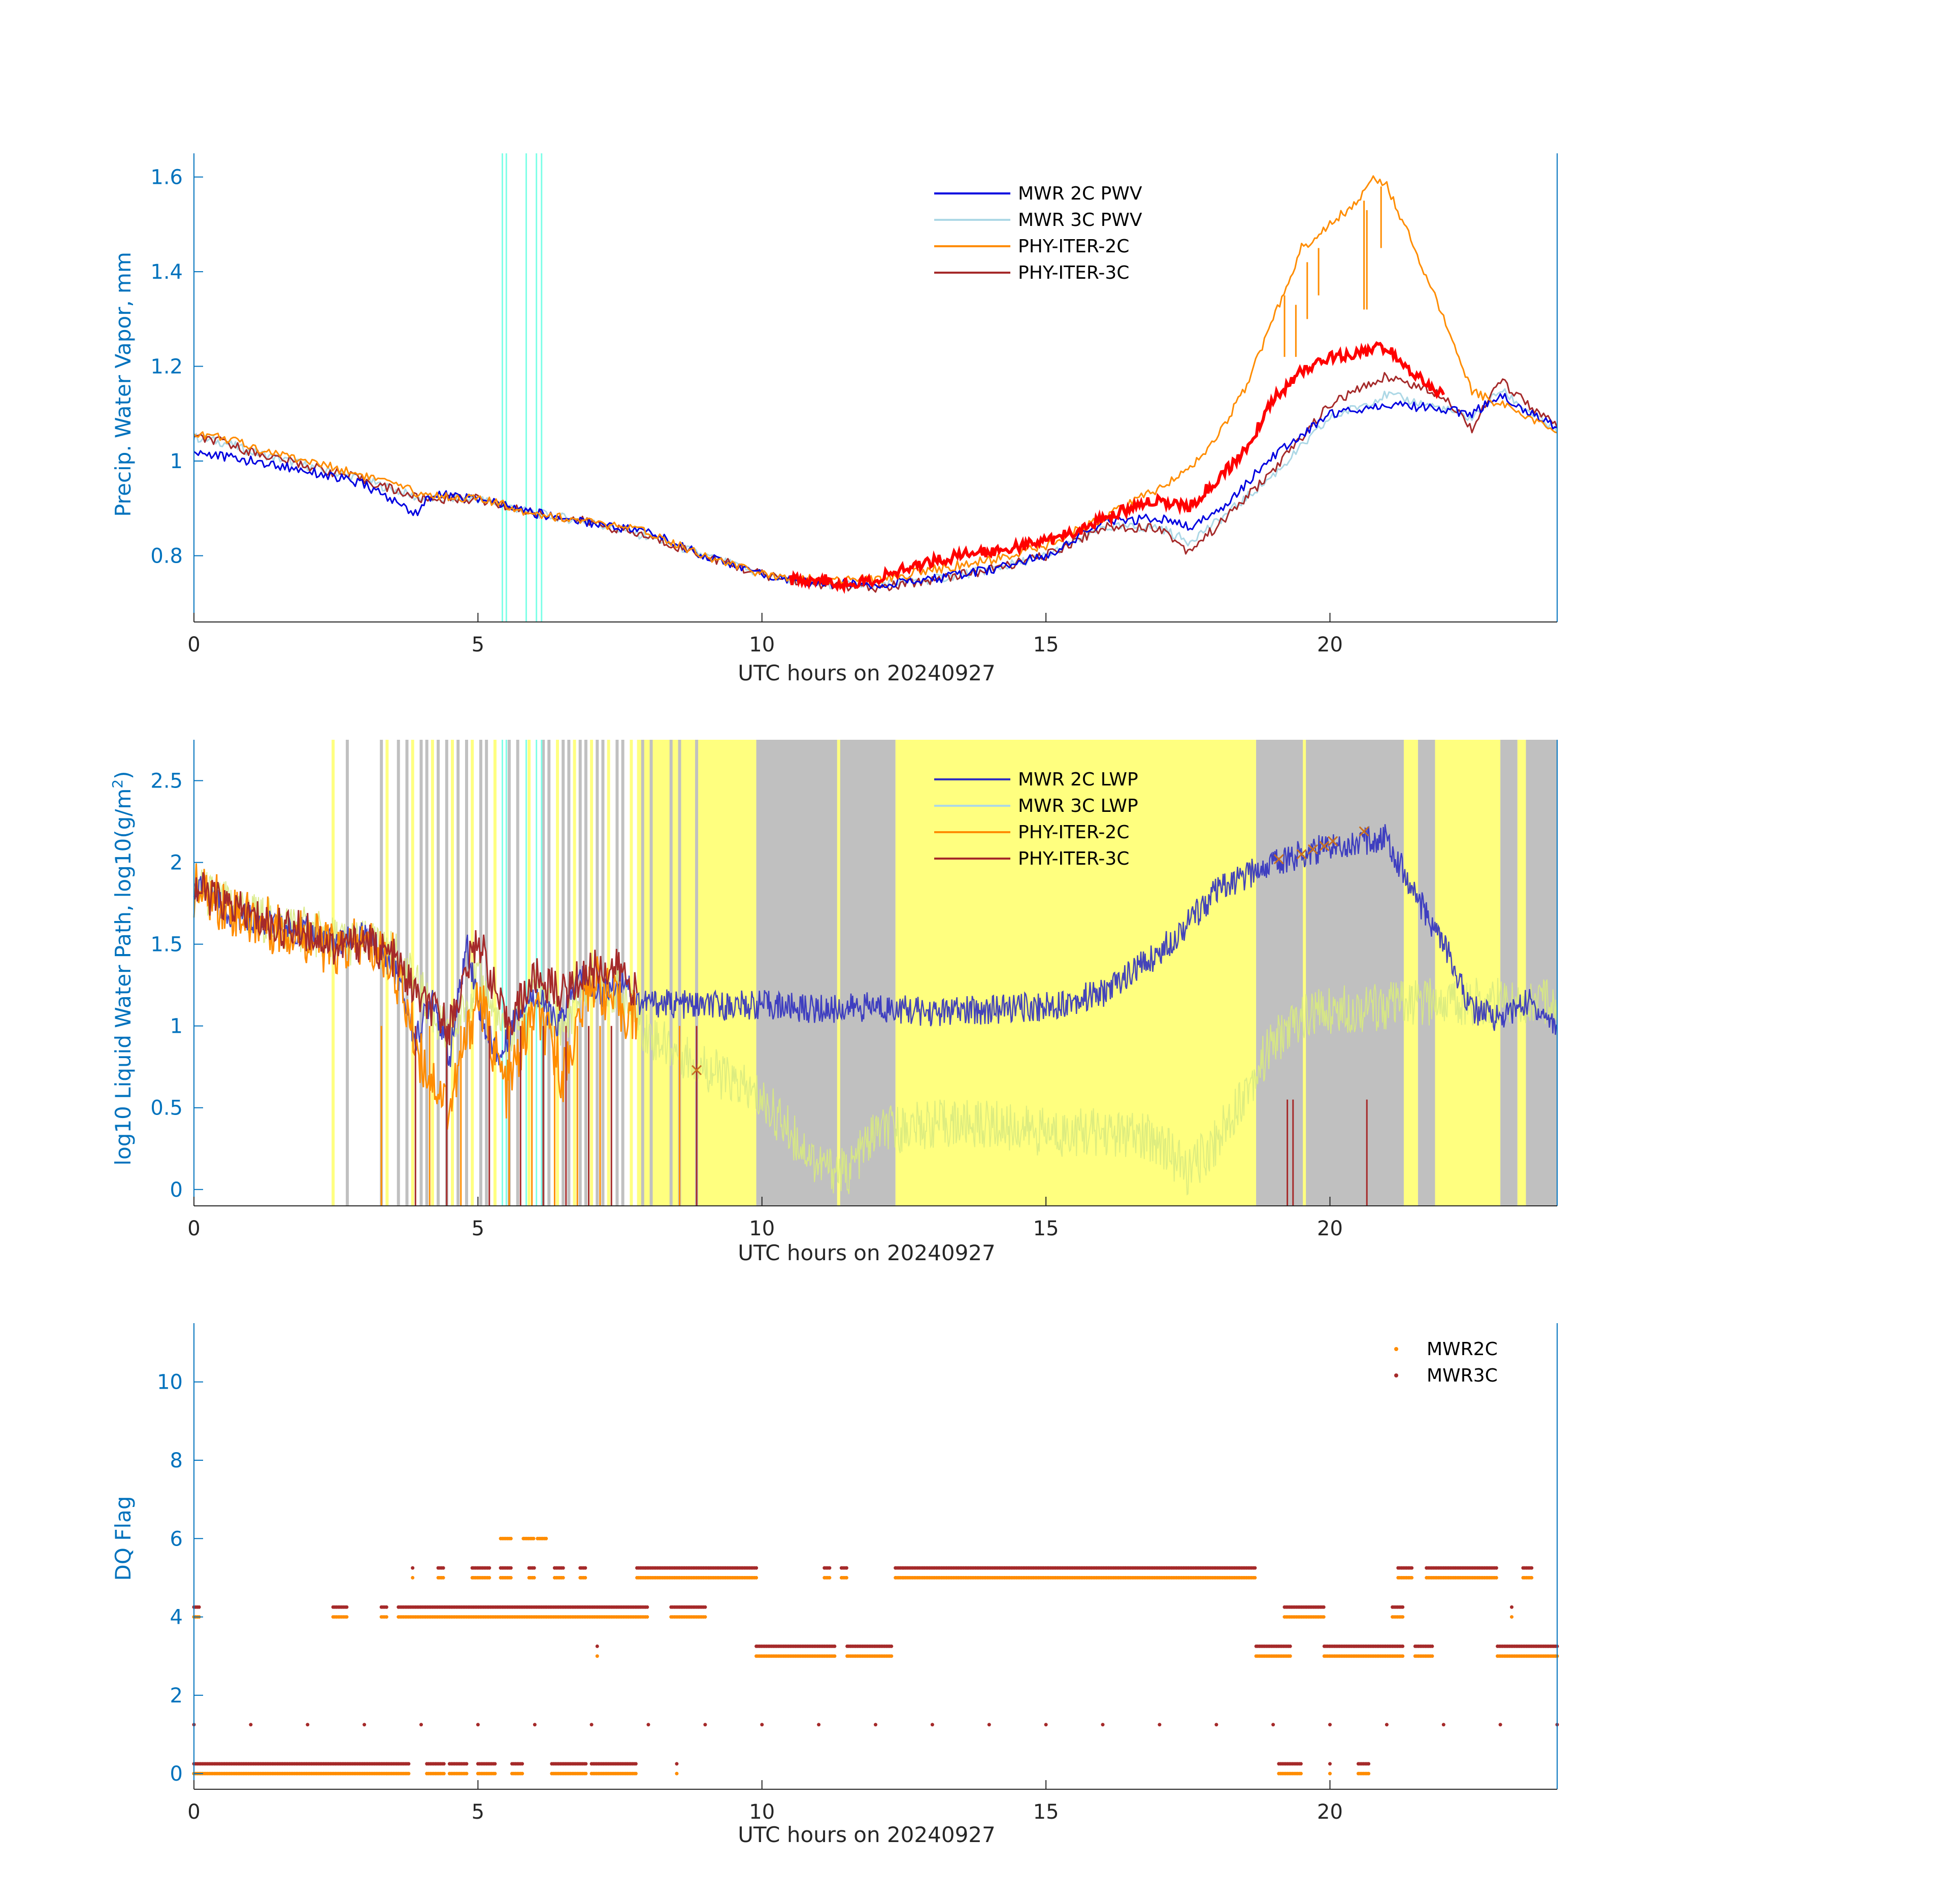 The width and height of the screenshot is (1942, 1904). I want to click on pwv-x-axis-label: UTC hours on 20240927, so click(867, 673).